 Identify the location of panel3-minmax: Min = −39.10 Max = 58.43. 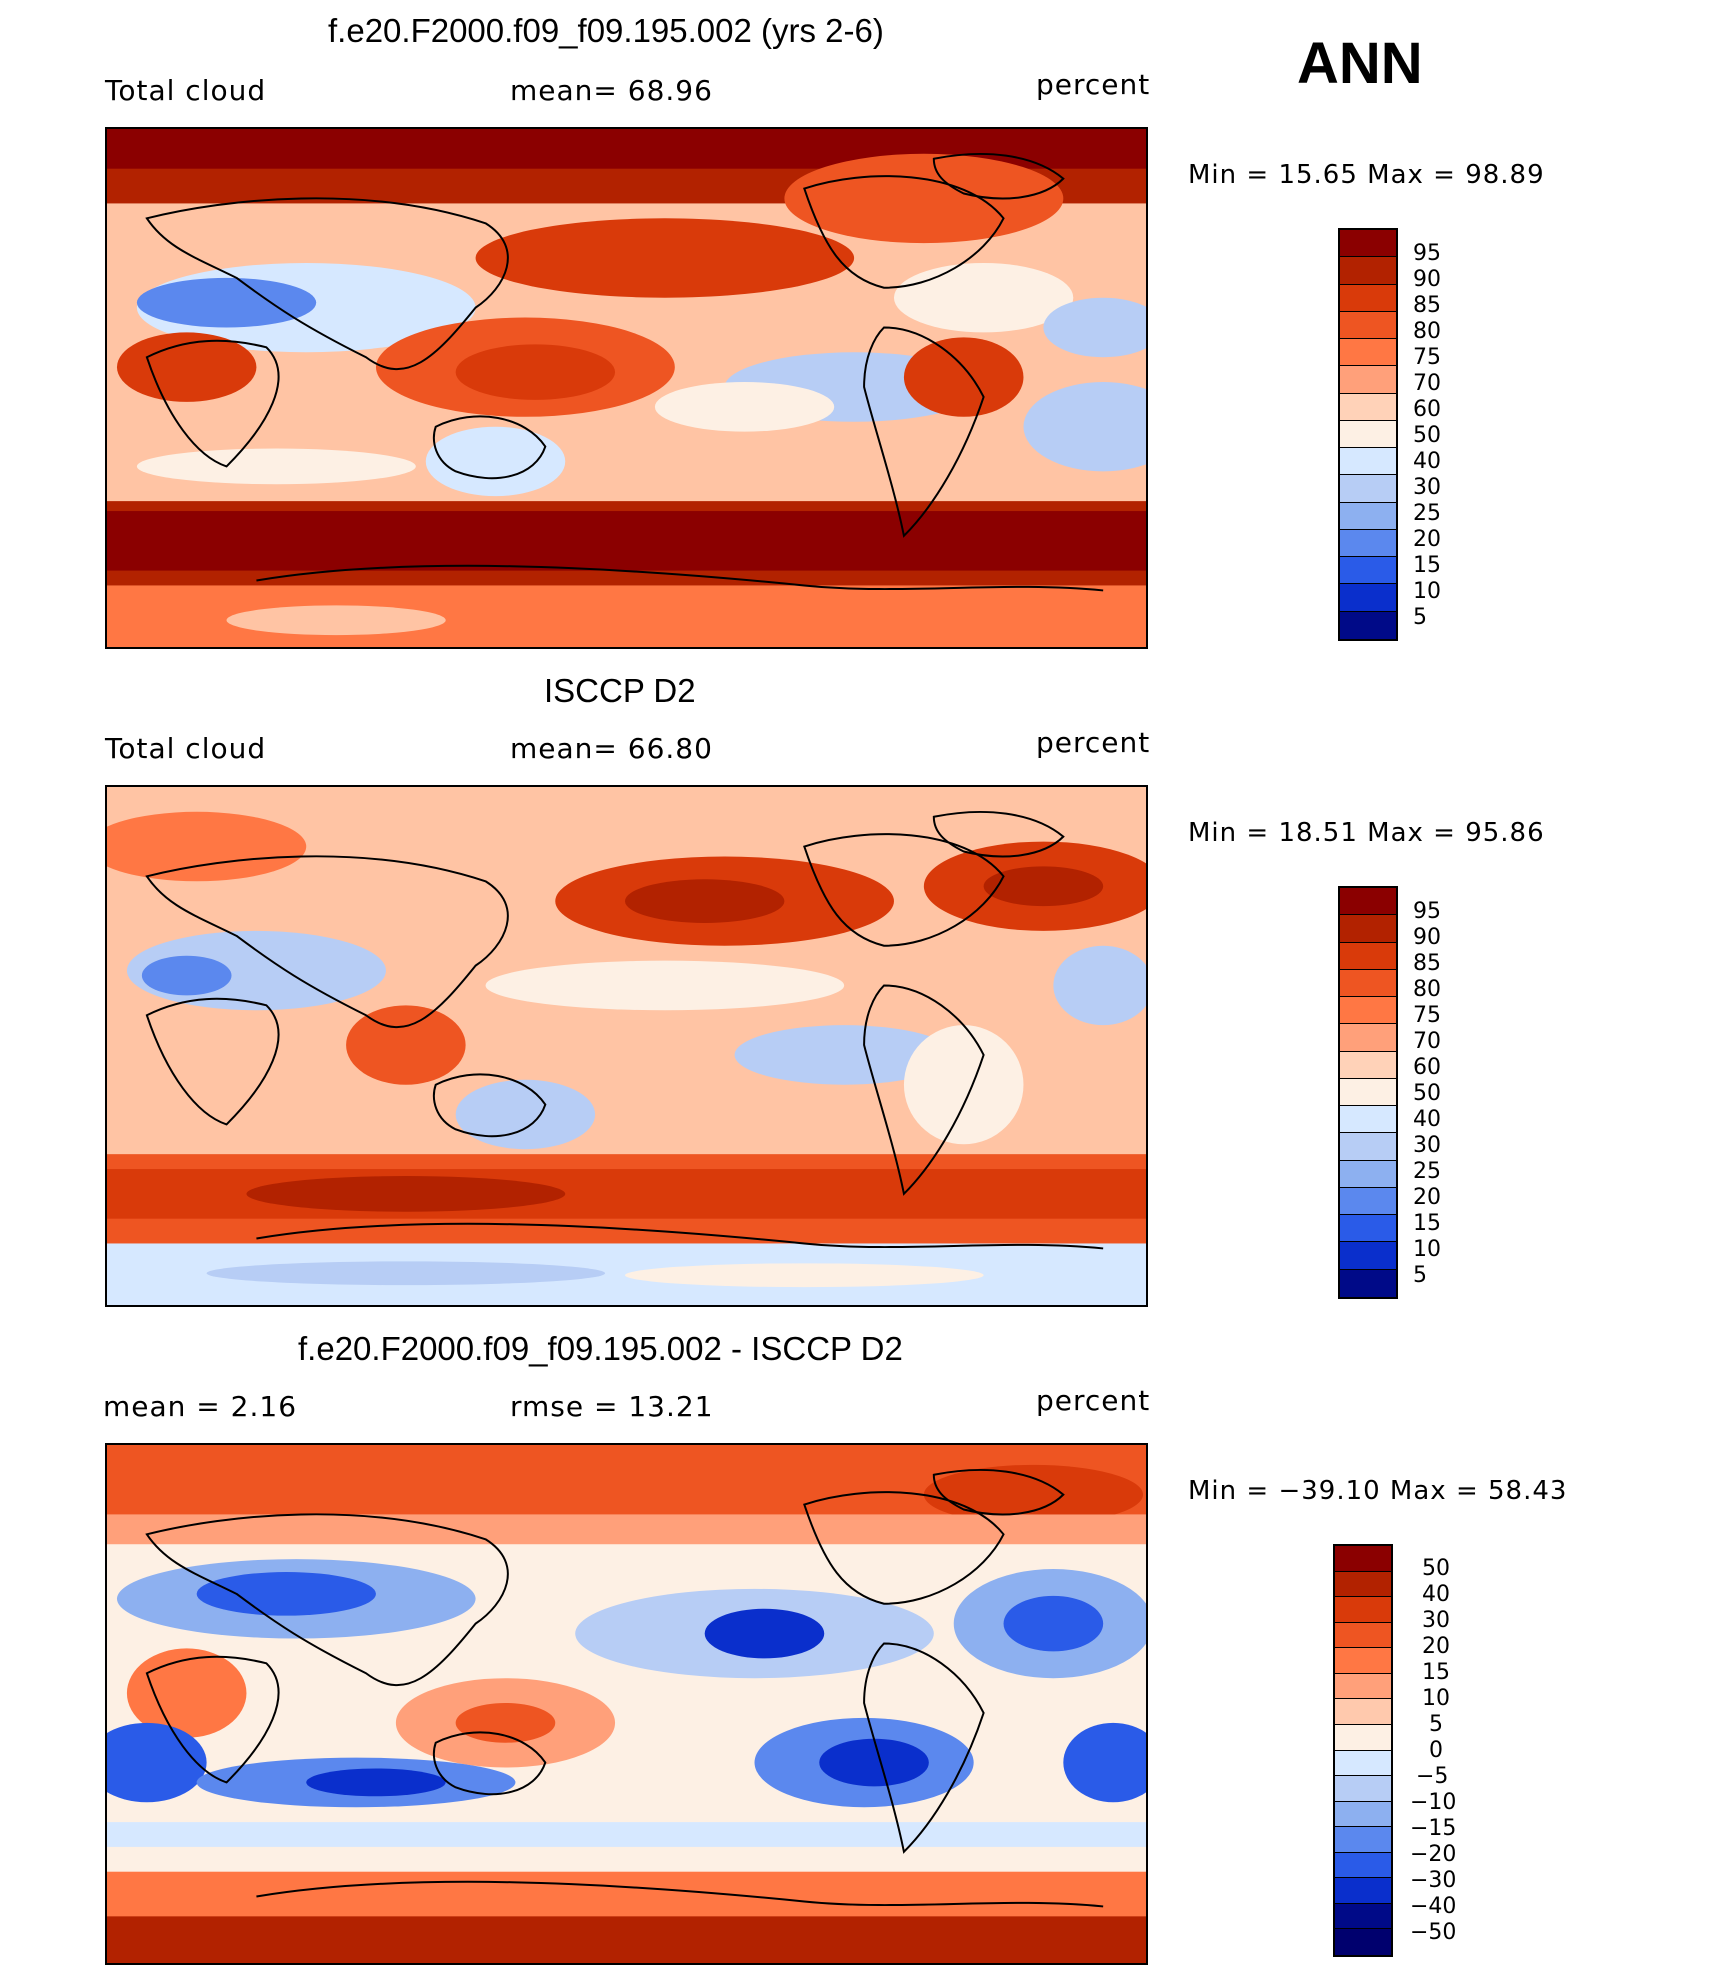
(1378, 1491).